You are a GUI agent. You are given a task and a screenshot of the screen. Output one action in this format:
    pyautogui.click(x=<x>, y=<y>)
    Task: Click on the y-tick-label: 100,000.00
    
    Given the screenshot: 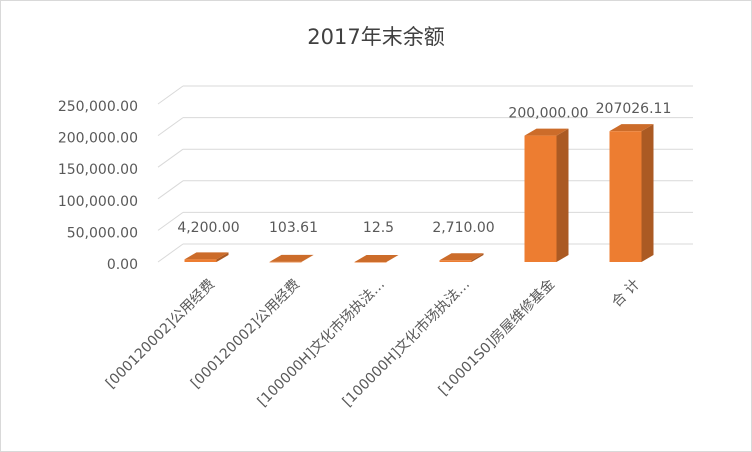 What is the action you would take?
    pyautogui.click(x=98, y=202)
    